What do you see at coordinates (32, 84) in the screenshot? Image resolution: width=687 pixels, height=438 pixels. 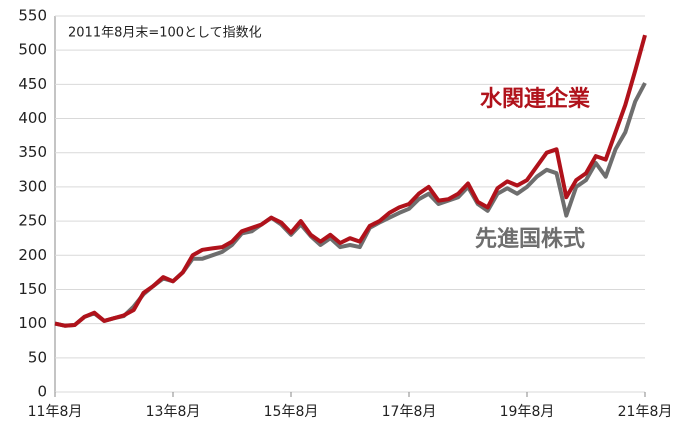 I see `y-tick-label: 450` at bounding box center [32, 84].